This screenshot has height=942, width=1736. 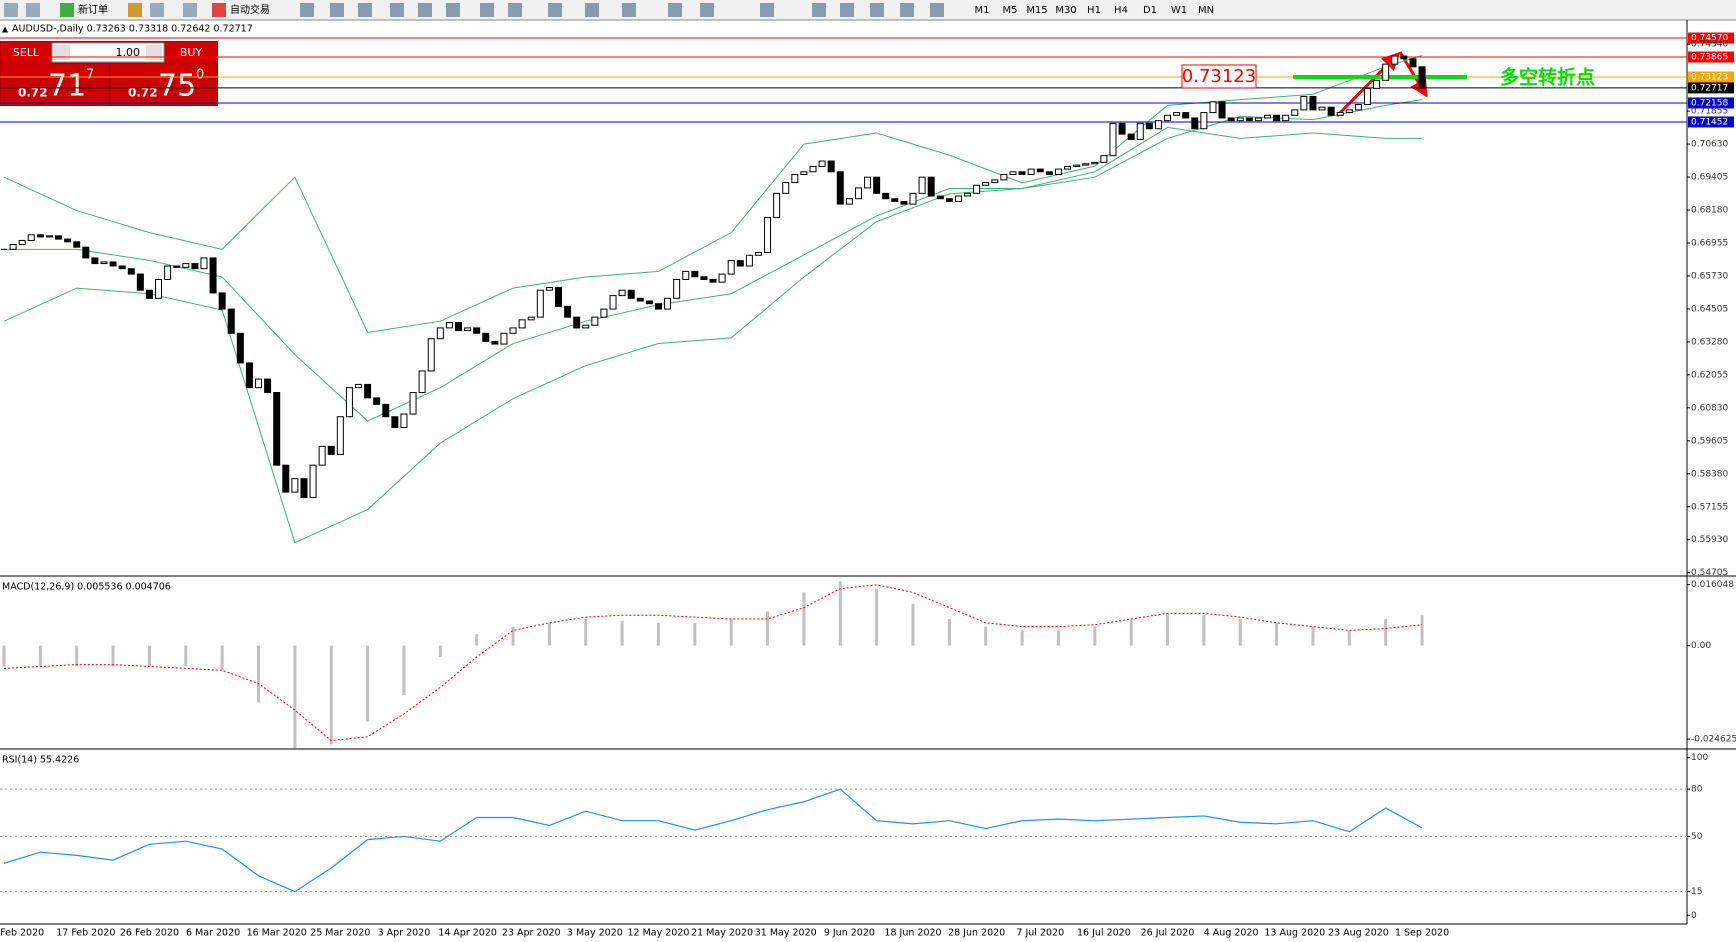 I want to click on turning-value: 0.73123, so click(x=1219, y=76).